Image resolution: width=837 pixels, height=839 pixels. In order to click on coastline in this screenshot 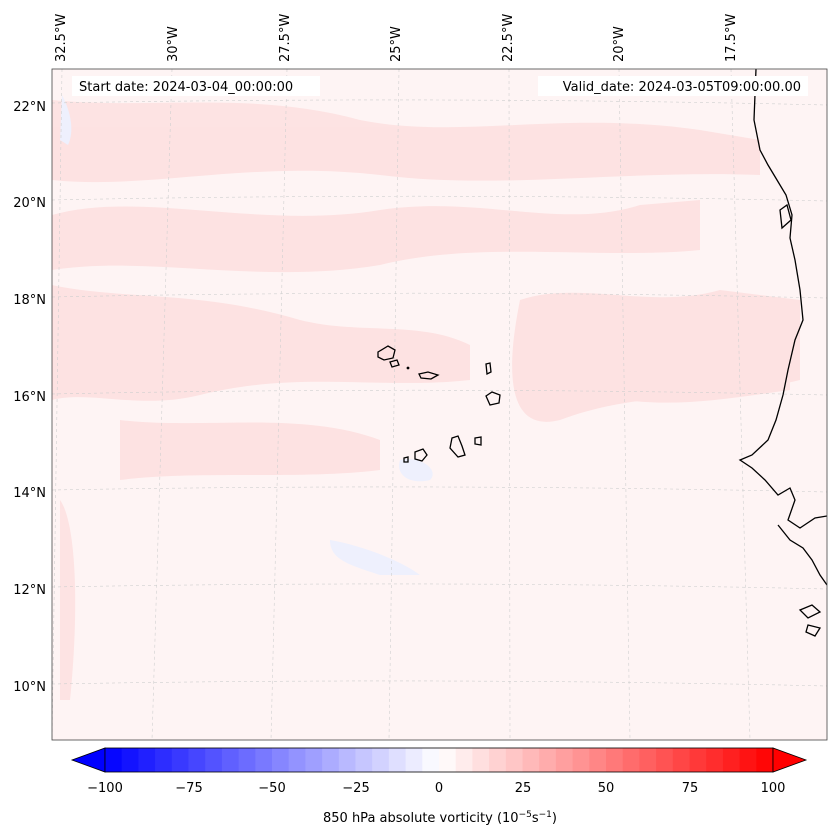, I will do `click(782, 353)`.